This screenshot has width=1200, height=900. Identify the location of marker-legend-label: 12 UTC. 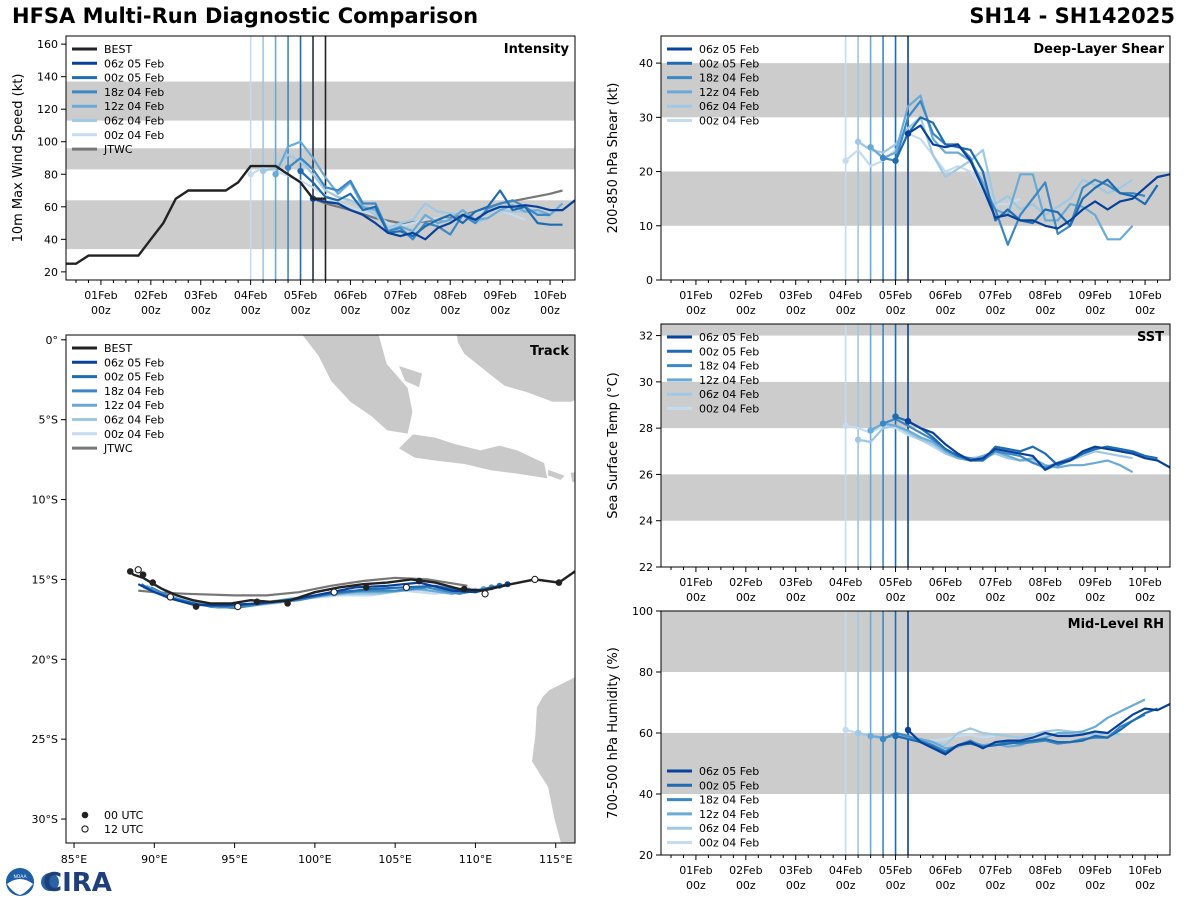
(124, 829).